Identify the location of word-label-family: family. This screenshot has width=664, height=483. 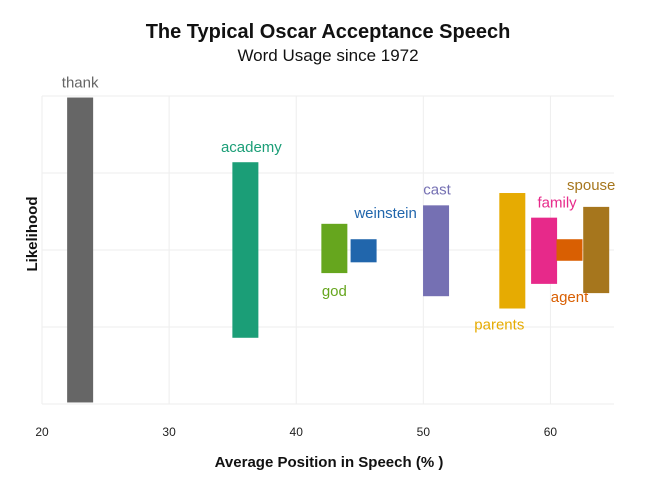
(558, 203).